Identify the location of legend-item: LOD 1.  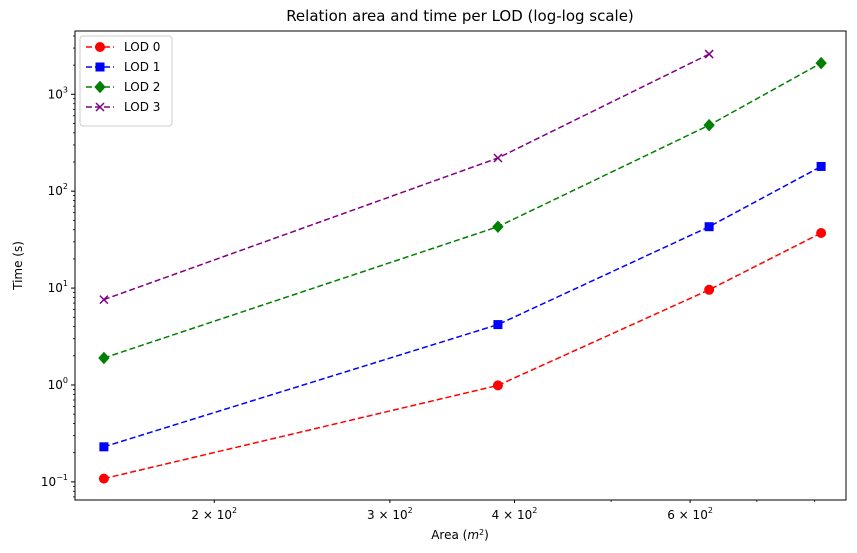
(123, 67).